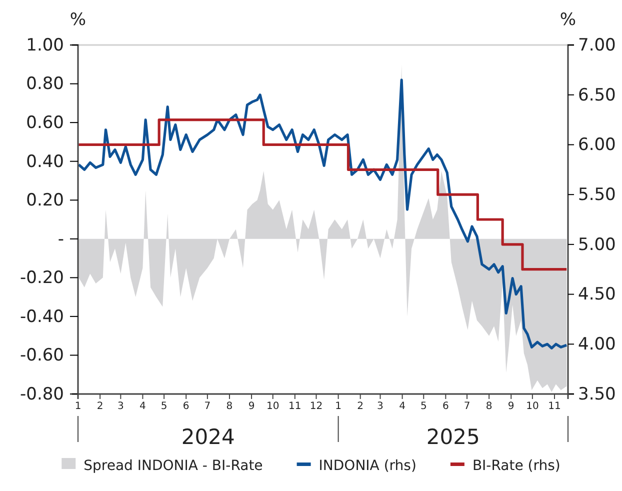 The width and height of the screenshot is (622, 491). I want to click on y-tick-label: -0.20, so click(42, 278).